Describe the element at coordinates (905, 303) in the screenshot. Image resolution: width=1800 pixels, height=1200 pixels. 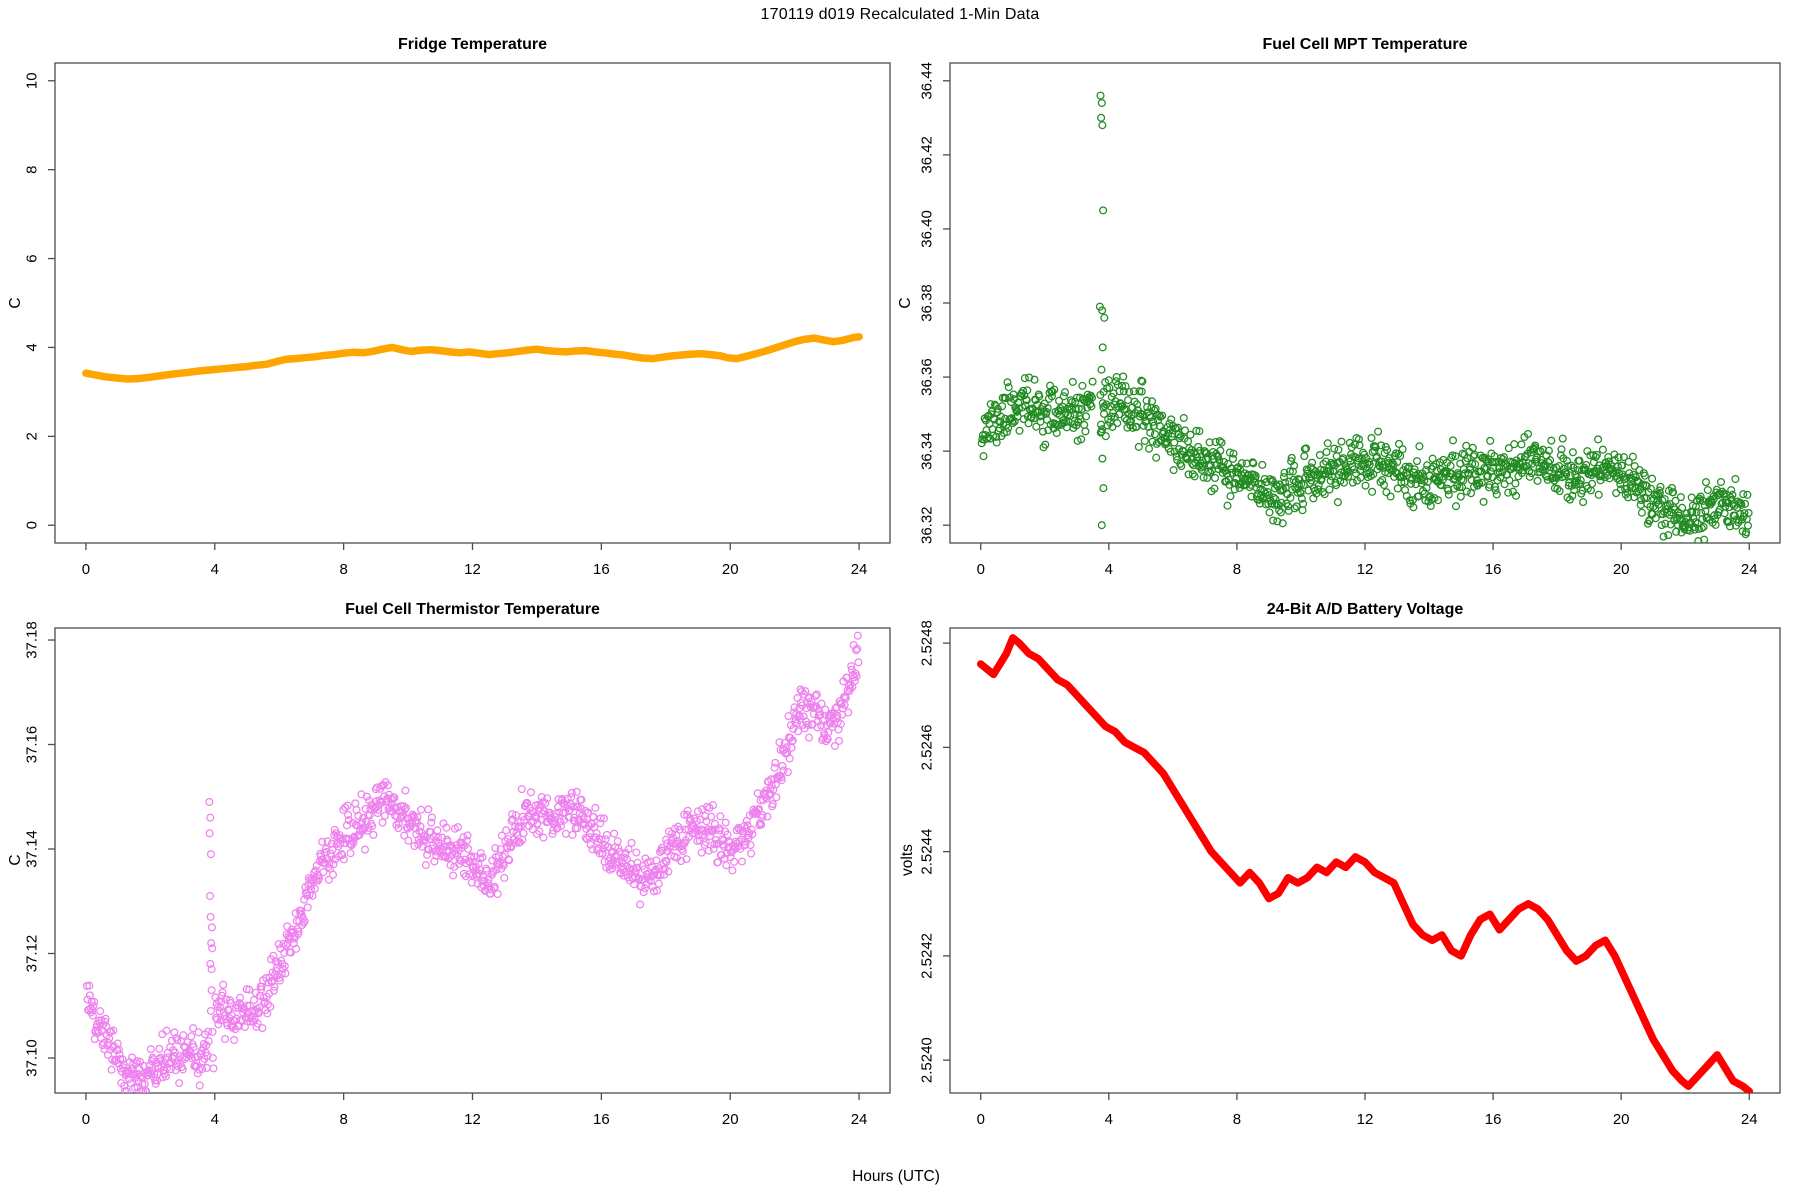
I see `y-axis-label-mpt: C` at that location.